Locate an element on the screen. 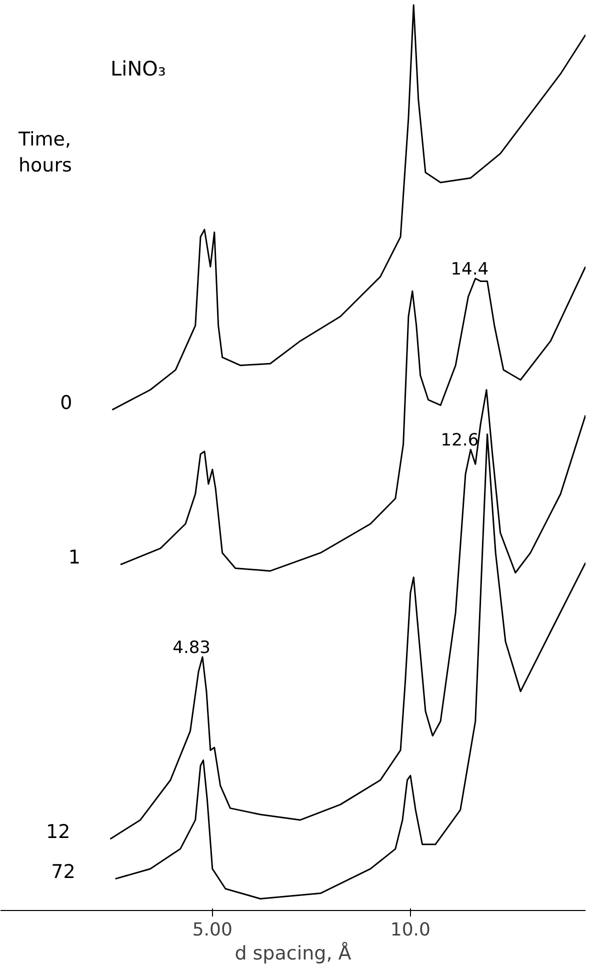 Image resolution: width=589 pixels, height=970 pixels. x-axis-title: d spacing, Å is located at coordinates (293, 953).